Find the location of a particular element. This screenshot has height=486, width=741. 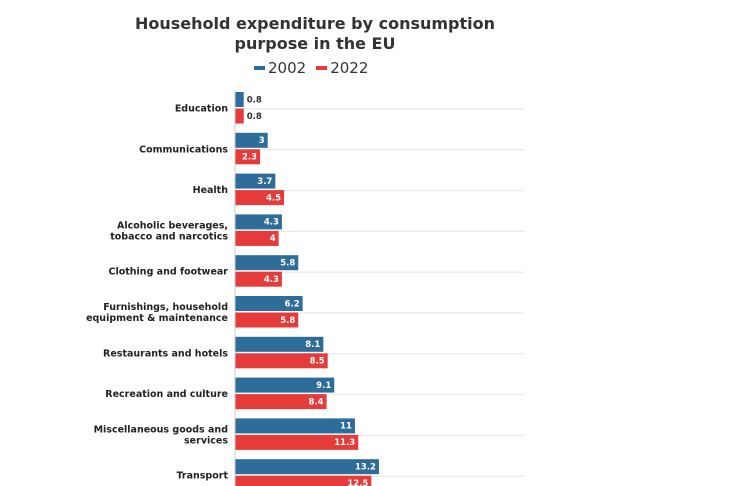

legend-item-2022: 2022 is located at coordinates (342, 68).